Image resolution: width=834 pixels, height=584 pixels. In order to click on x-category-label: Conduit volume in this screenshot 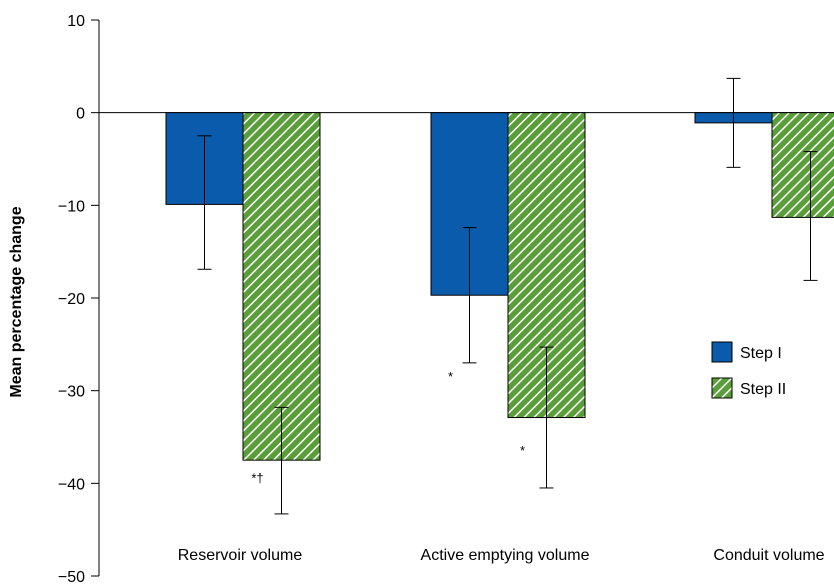, I will do `click(768, 555)`.